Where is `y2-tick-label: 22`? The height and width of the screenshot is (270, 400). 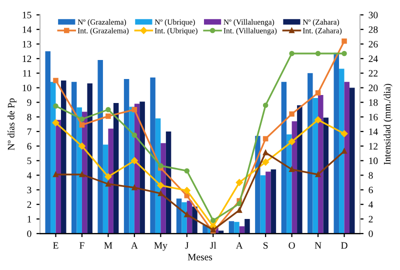
y2-tick-label: 22 is located at coordinates (373, 73).